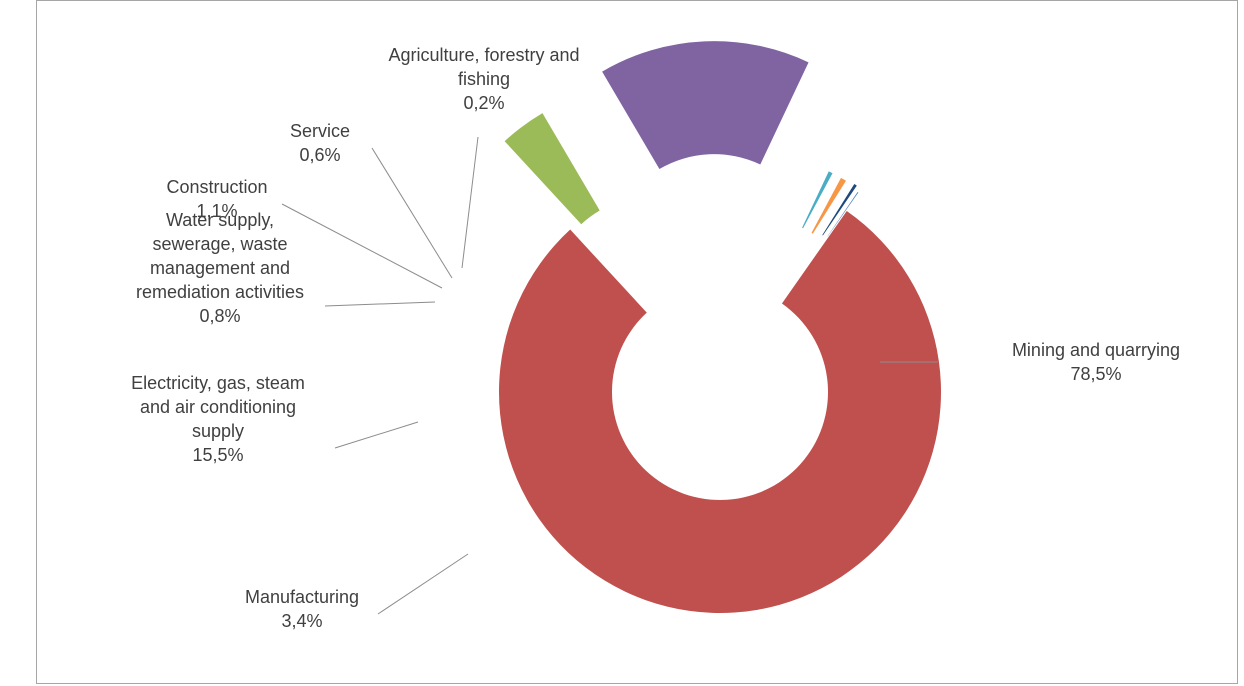 This screenshot has width=1244, height=686. What do you see at coordinates (319, 155) in the screenshot?
I see `data-label-value: 0,6%` at bounding box center [319, 155].